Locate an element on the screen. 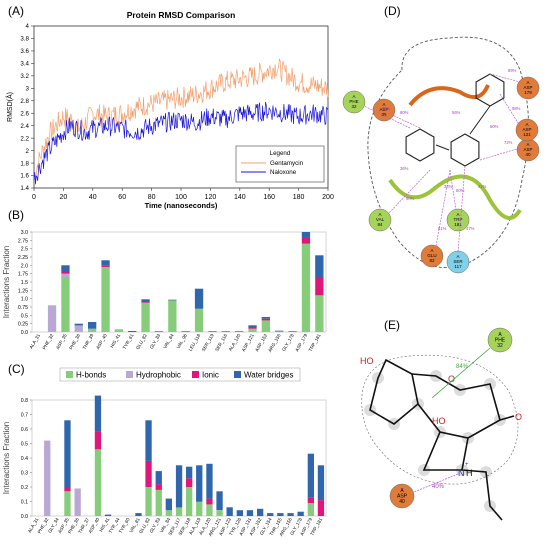 The height and width of the screenshot is (551, 550). chart-a-xtick-label: 60 is located at coordinates (122, 197).